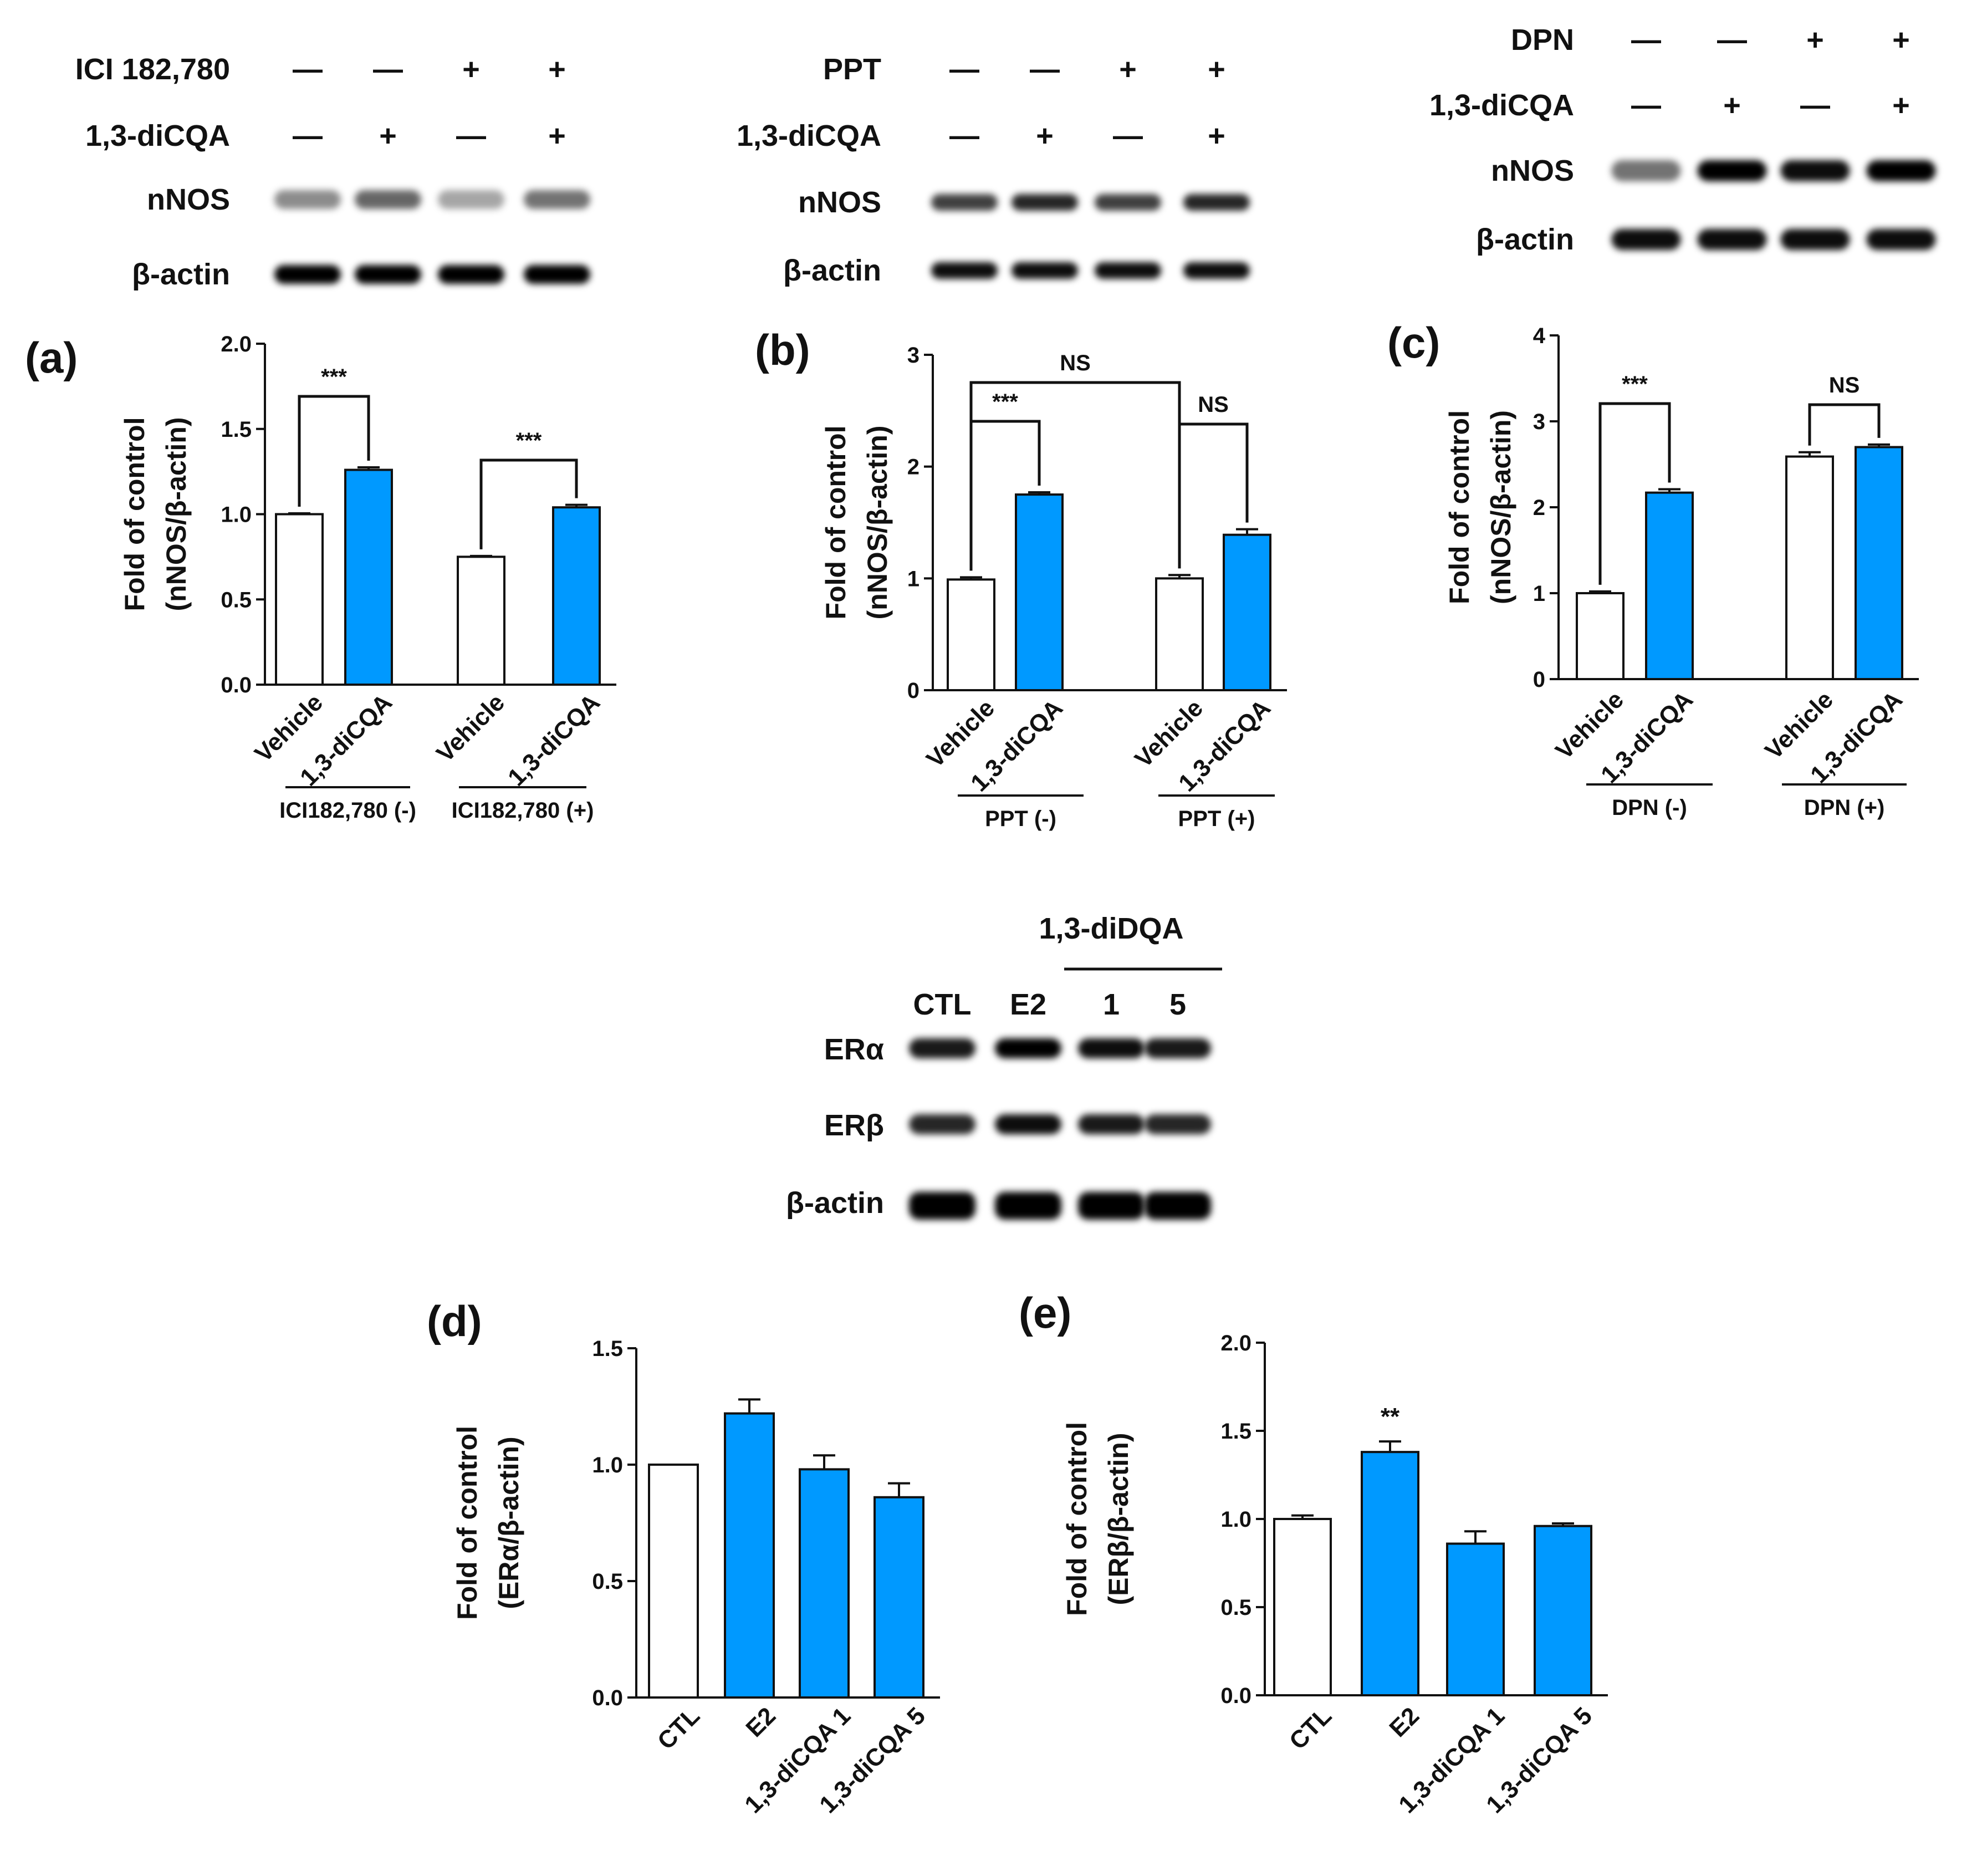  What do you see at coordinates (1500, 507) in the screenshot?
I see `y-axis-label: (nNOS/β-actin)` at bounding box center [1500, 507].